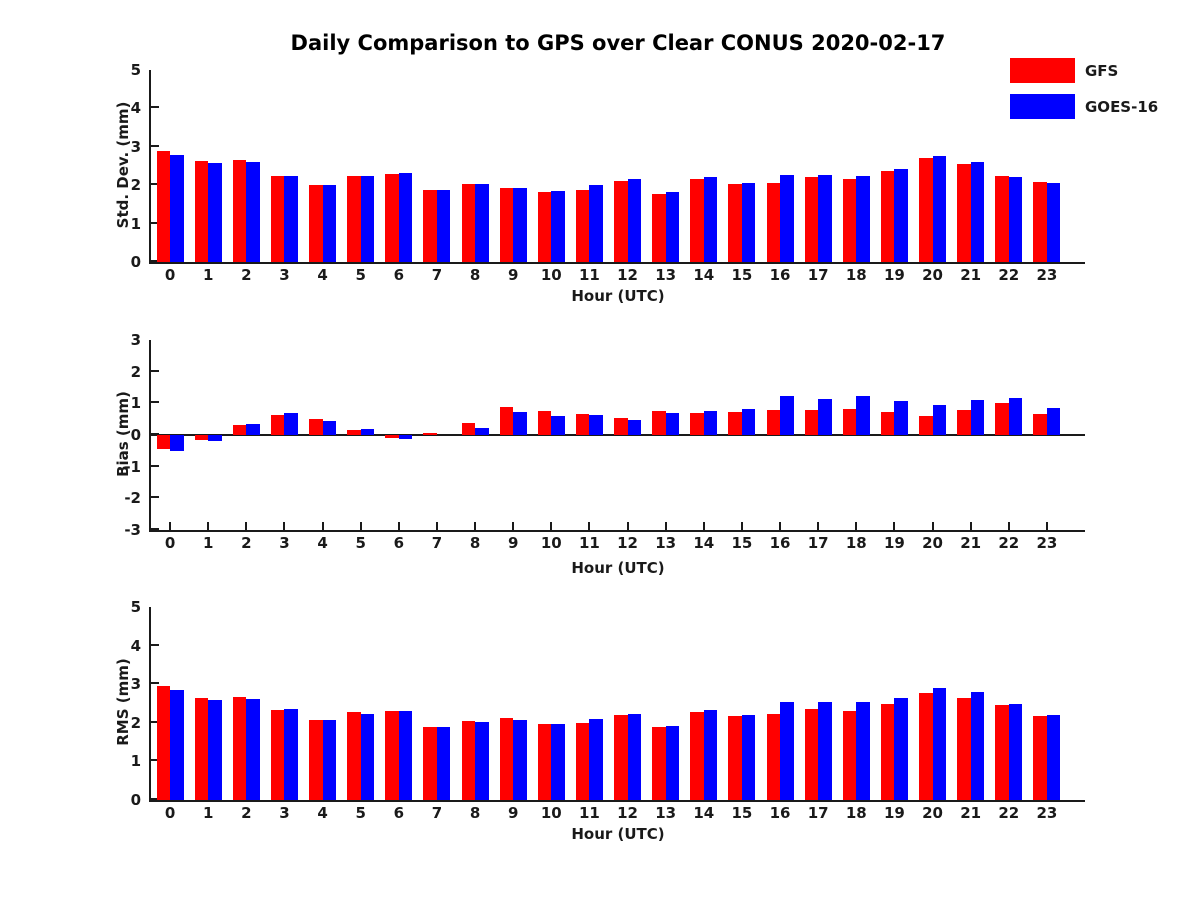 Image resolution: width=1200 pixels, height=900 pixels. I want to click on y-axis-label-std-dev: Std. Dev. (mm), so click(123, 165).